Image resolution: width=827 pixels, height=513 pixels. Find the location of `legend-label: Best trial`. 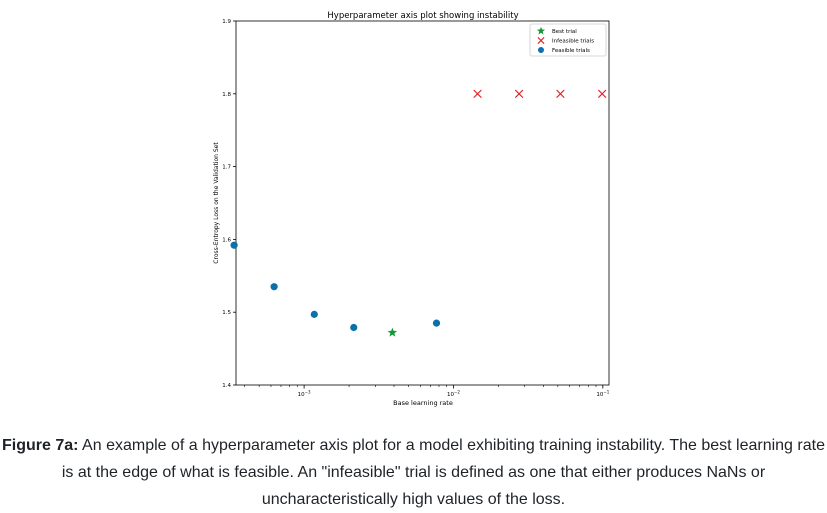

legend-label: Best trial is located at coordinates (564, 32).